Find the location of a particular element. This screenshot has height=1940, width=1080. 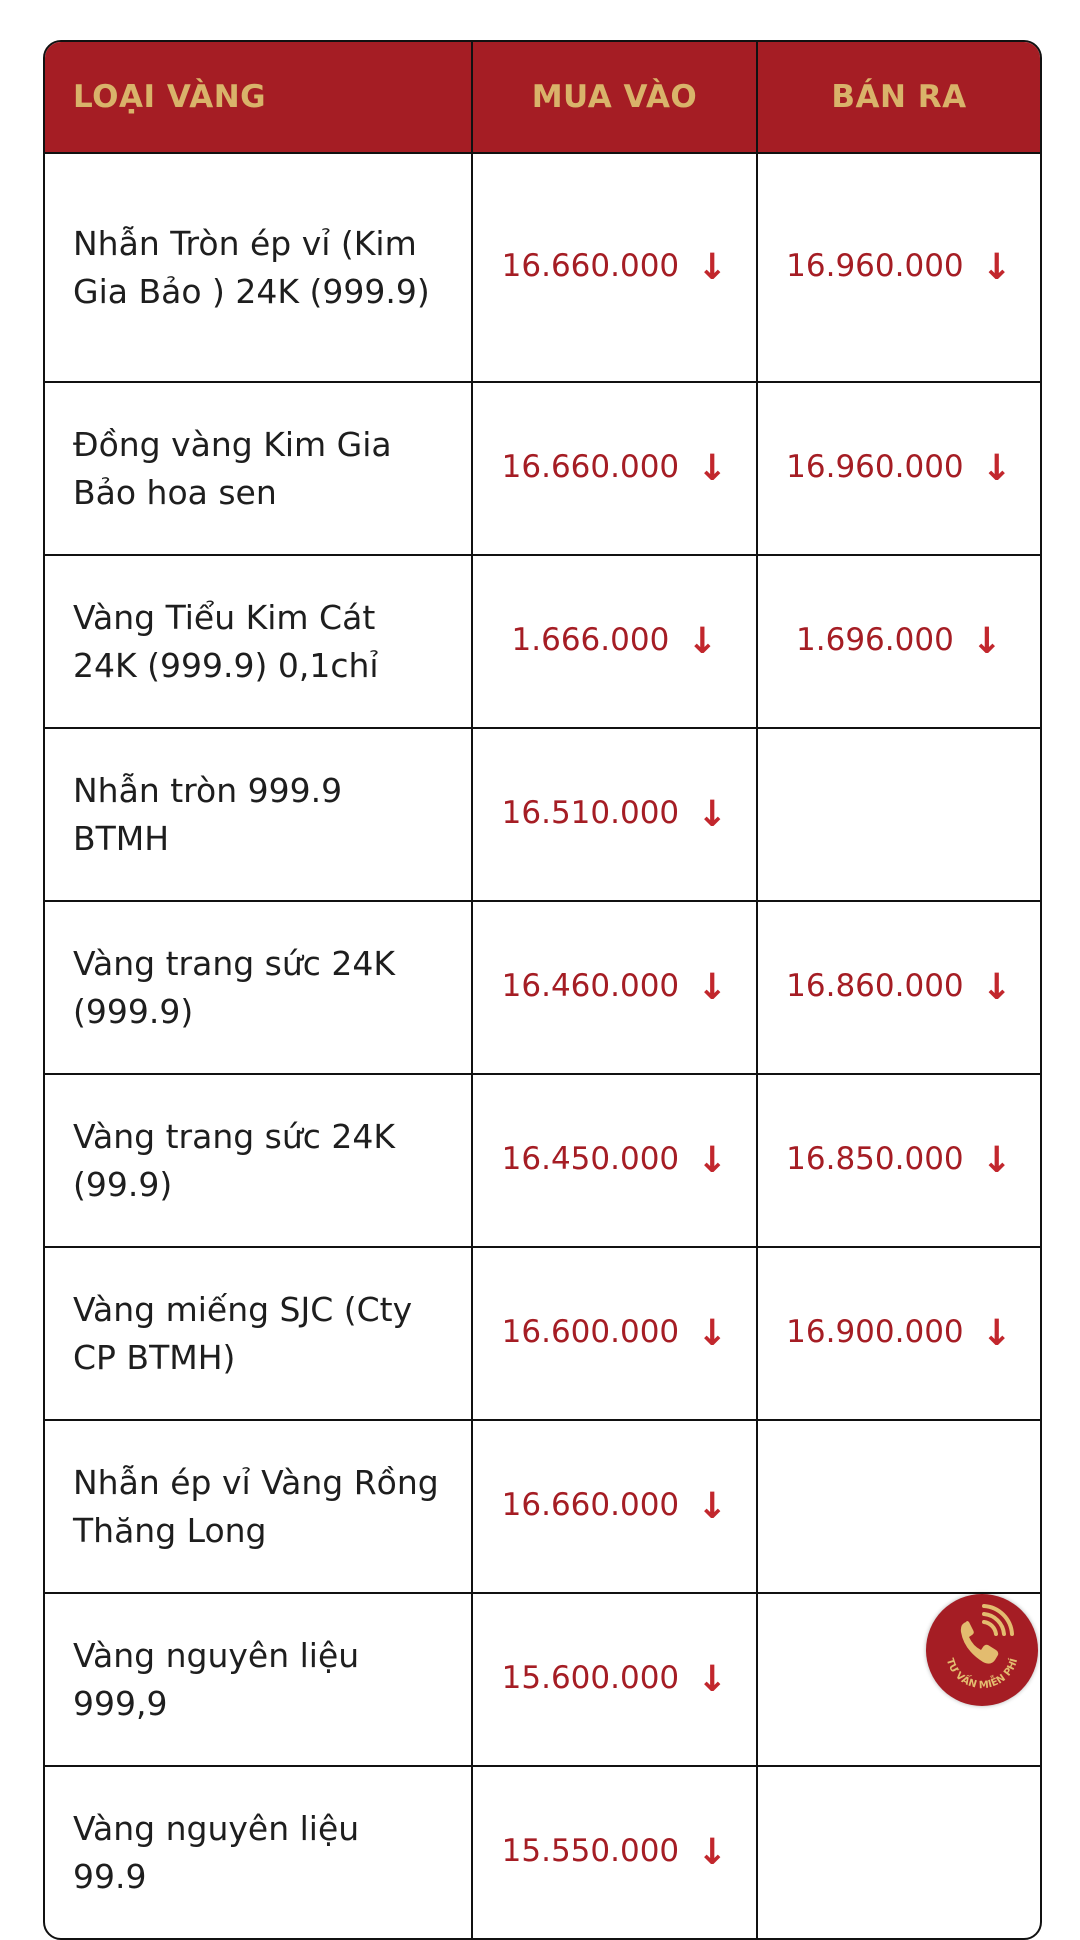

free-consult-call-button: TƯ VẤN MIỄN PHÍ is located at coordinates (982, 1650).